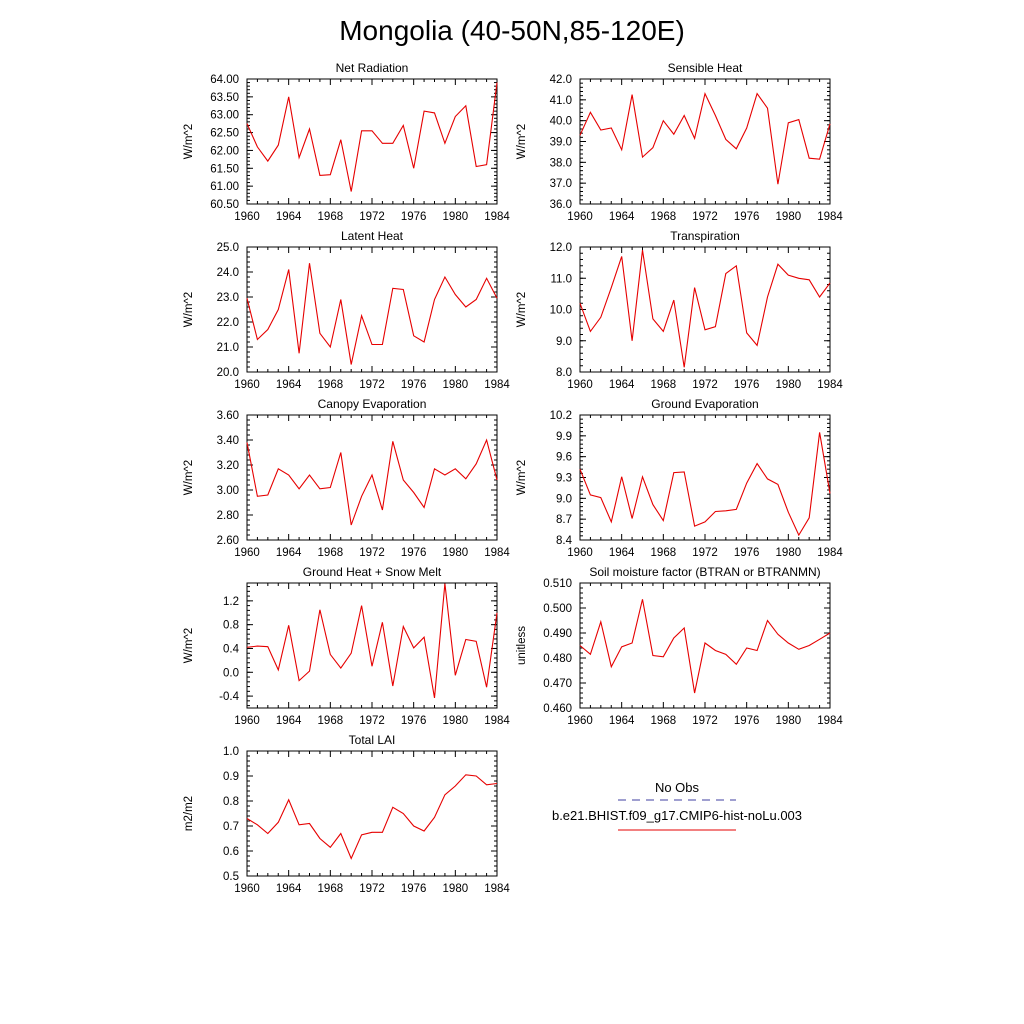 Image resolution: width=1024 pixels, height=1024 pixels. I want to click on y-tick-label: 10.0, so click(561, 311).